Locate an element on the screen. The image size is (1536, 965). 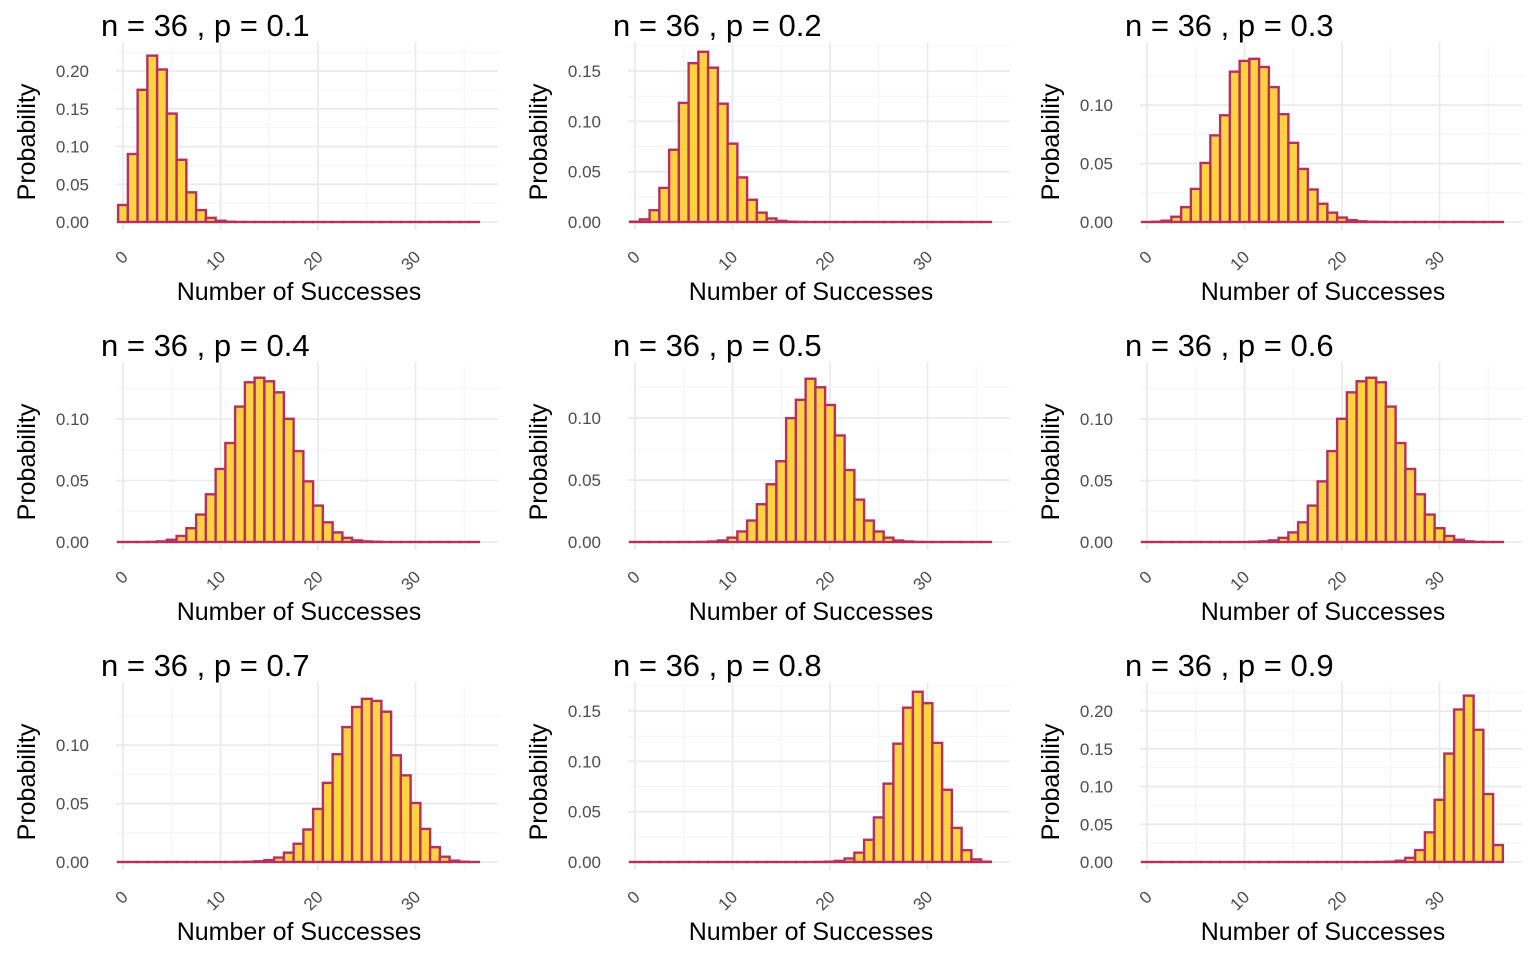
y-tick-label: 0.15 is located at coordinates (584, 71).